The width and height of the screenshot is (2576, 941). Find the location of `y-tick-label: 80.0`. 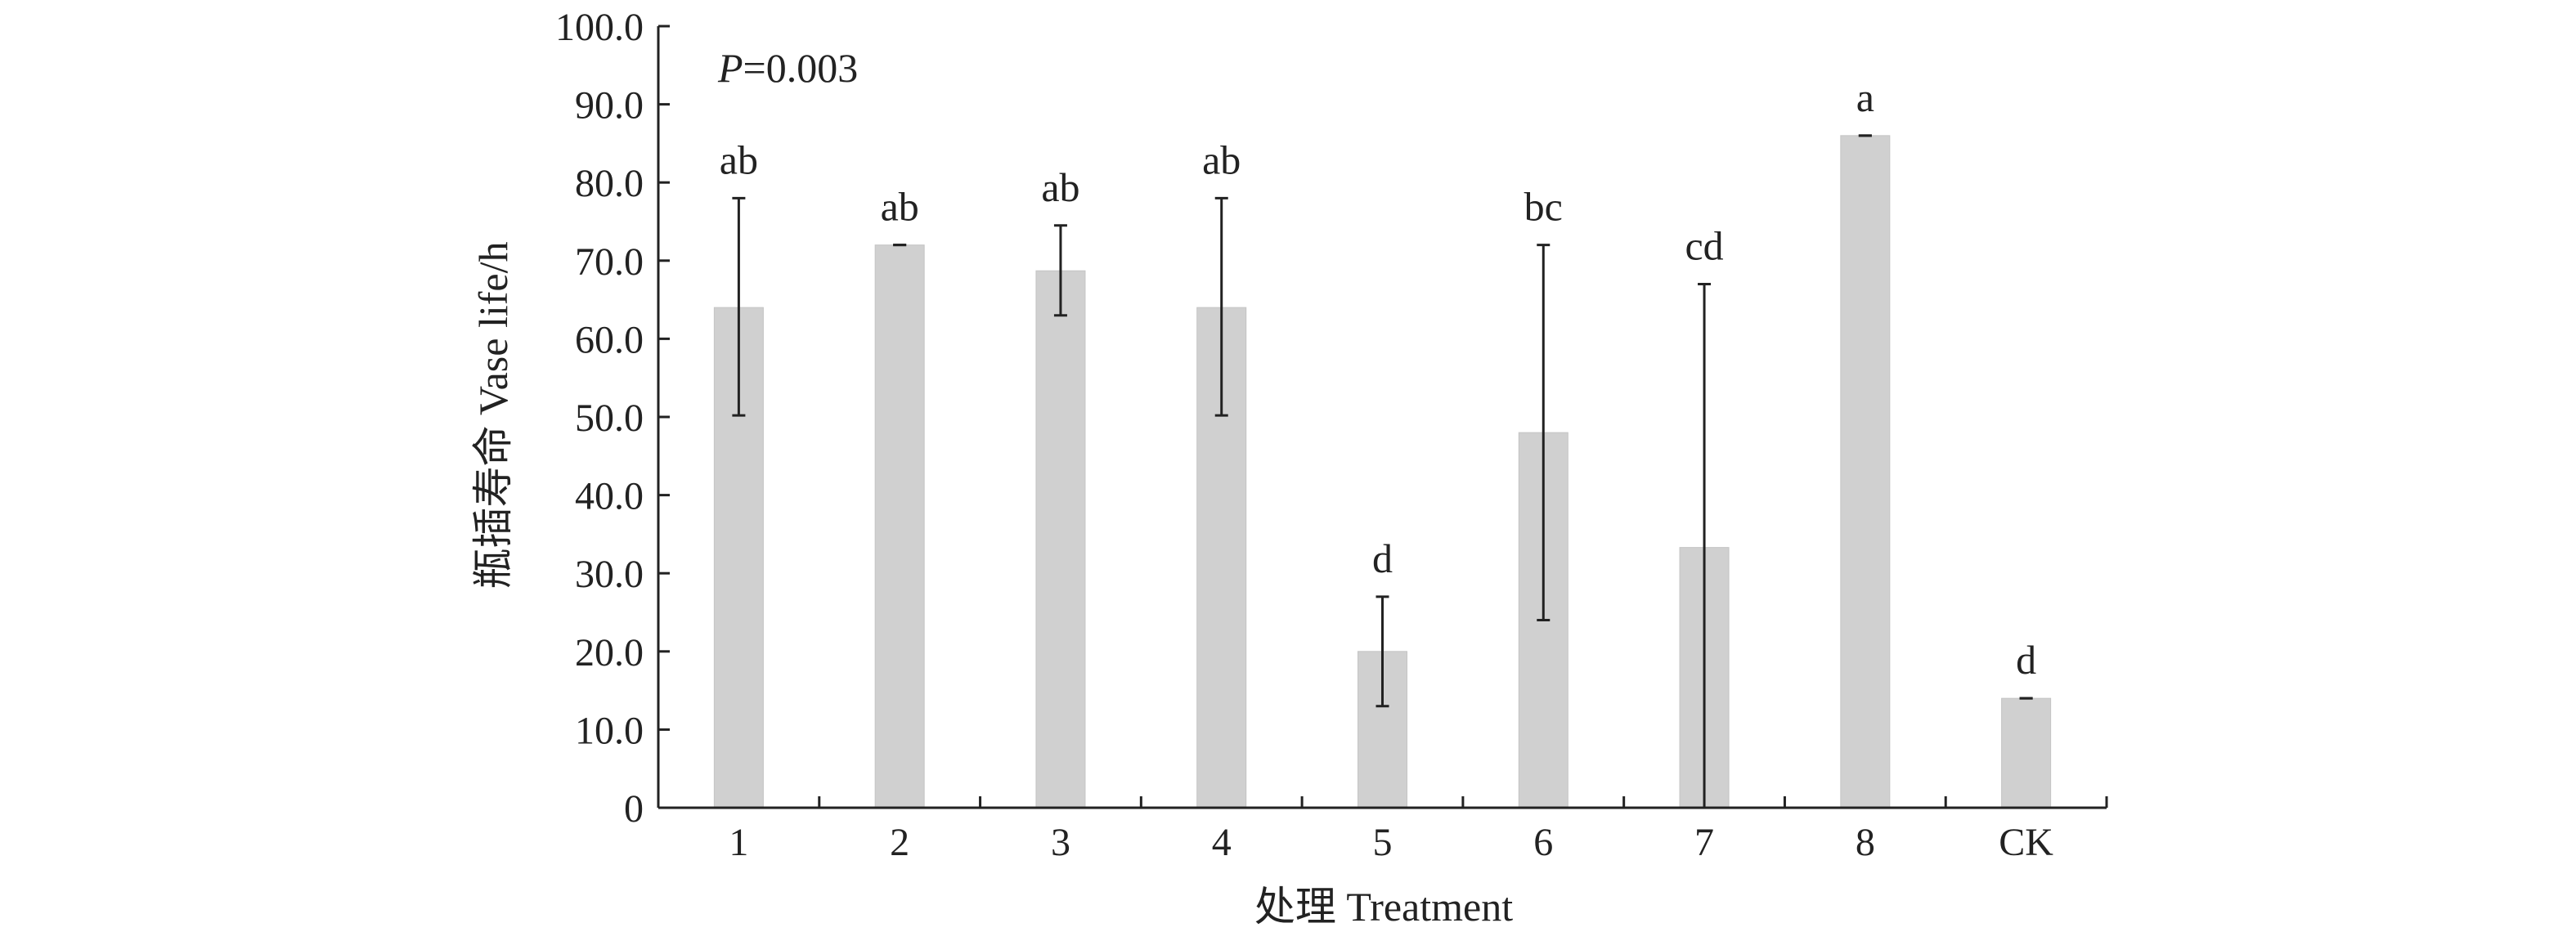

y-tick-label: 80.0 is located at coordinates (609, 183).